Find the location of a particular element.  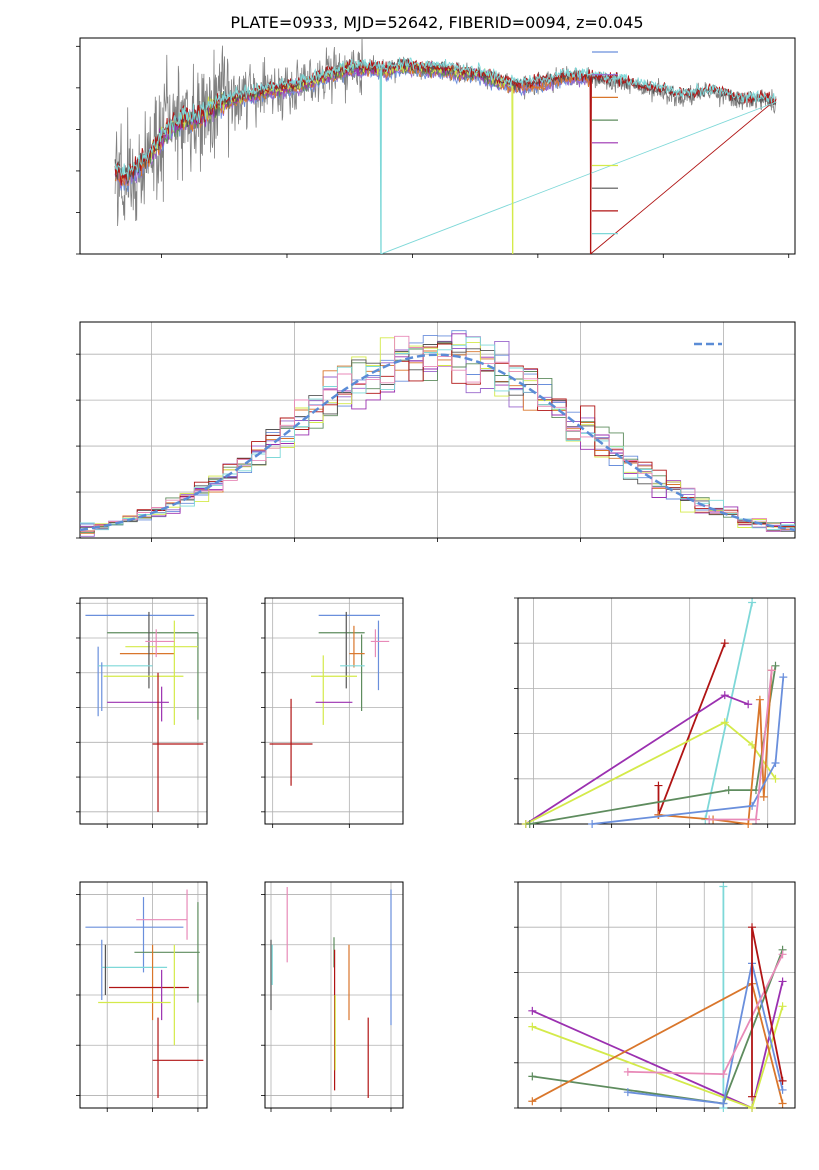

mass-vs-metallicity-panel is located at coordinates (142, 996).